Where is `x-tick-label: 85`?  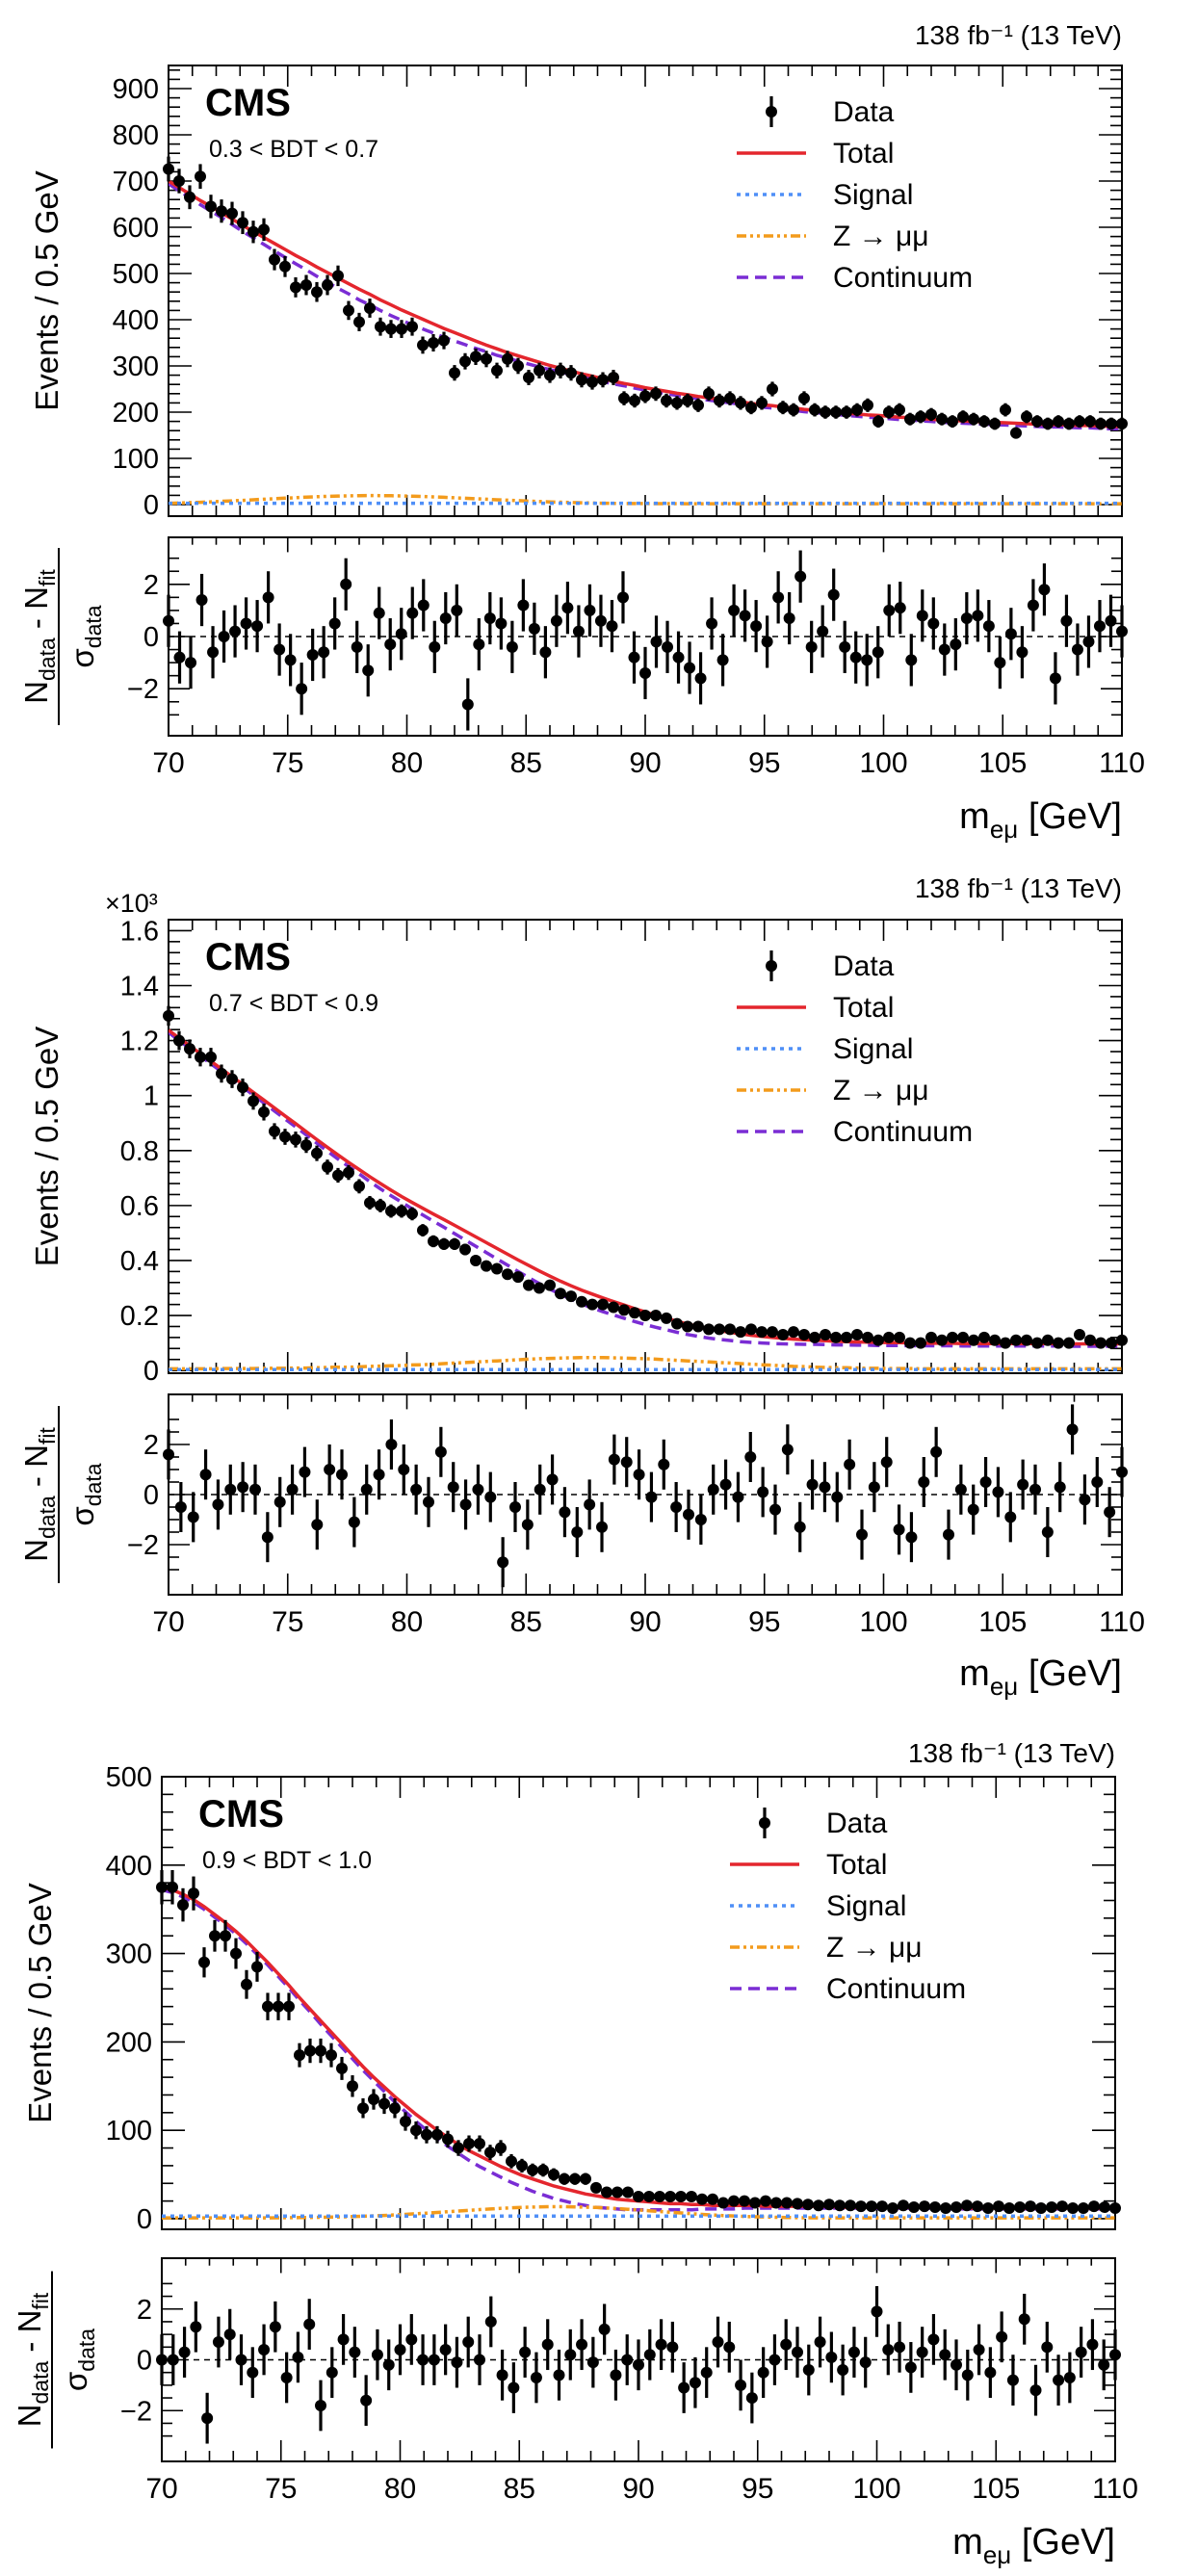
x-tick-label: 85 is located at coordinates (520, 2489).